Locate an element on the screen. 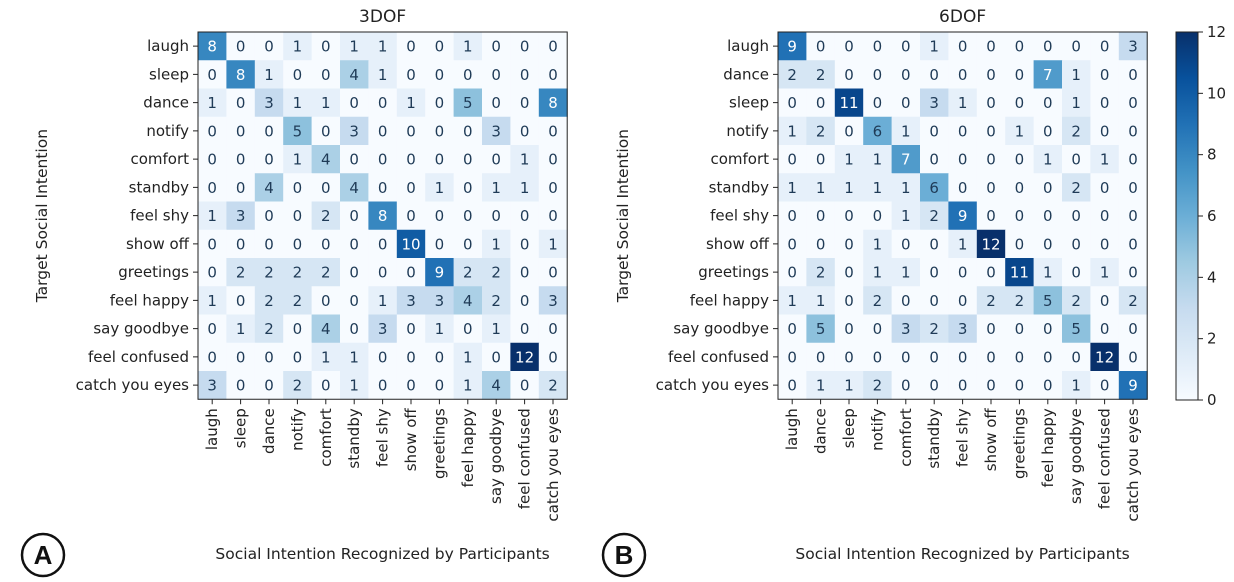 The height and width of the screenshot is (582, 1234). y-tick-label: feel confused is located at coordinates (138, 357).